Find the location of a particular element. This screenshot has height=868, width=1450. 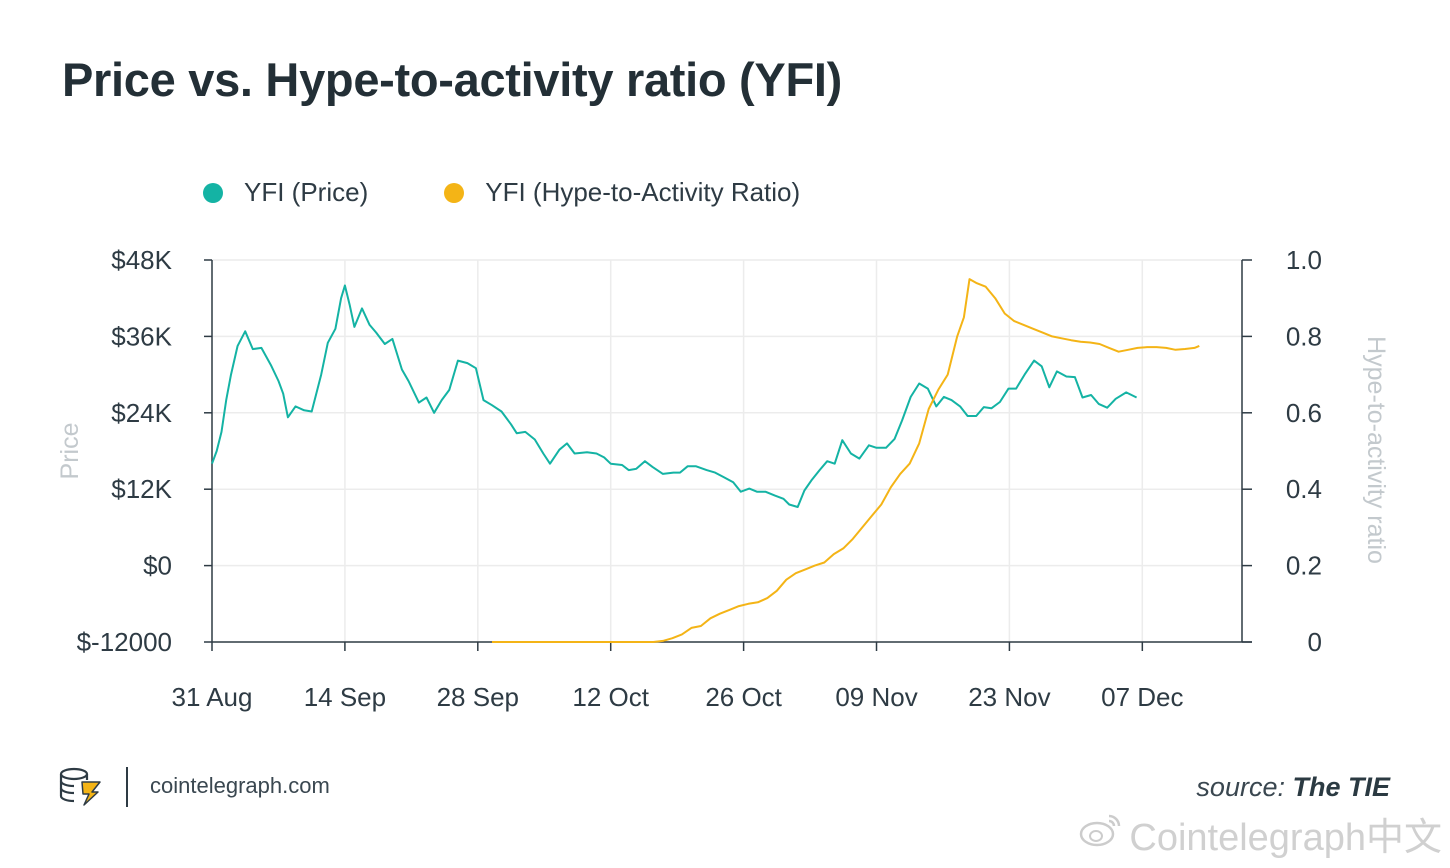

y-tick-label: $48K is located at coordinates (141, 260).